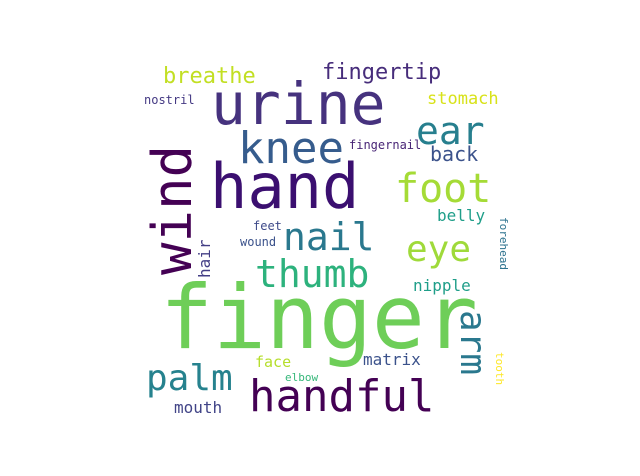  What do you see at coordinates (319, 317) in the screenshot?
I see `word-finger: finger` at bounding box center [319, 317].